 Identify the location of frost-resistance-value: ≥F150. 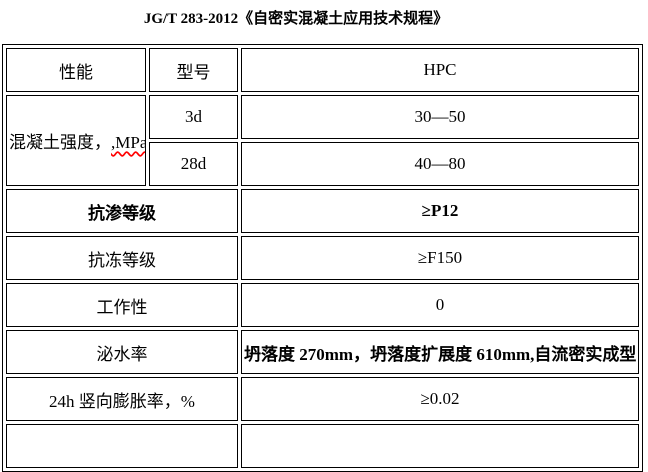
(440, 258).